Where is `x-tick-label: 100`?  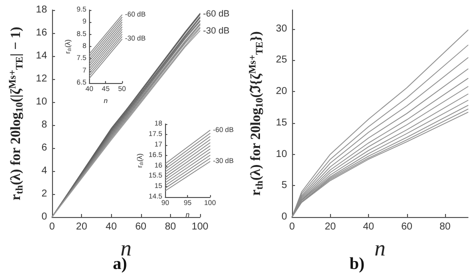 x-tick-label: 100 is located at coordinates (200, 227).